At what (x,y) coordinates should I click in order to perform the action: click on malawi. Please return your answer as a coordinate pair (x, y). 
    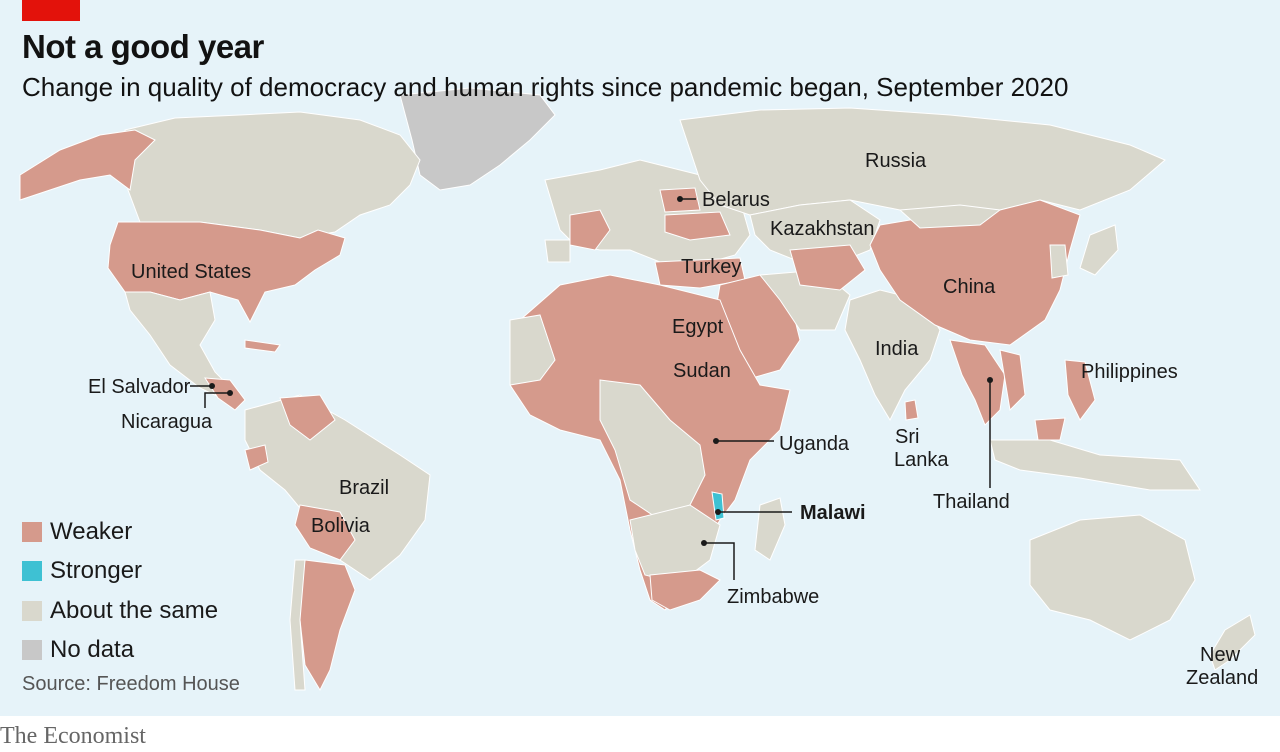
    Looking at the image, I should click on (718, 506).